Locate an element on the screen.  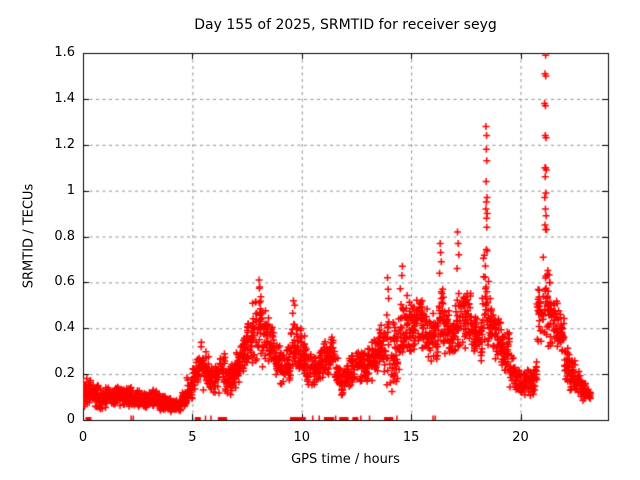
y-tick-label: 1.6 is located at coordinates (64, 52).